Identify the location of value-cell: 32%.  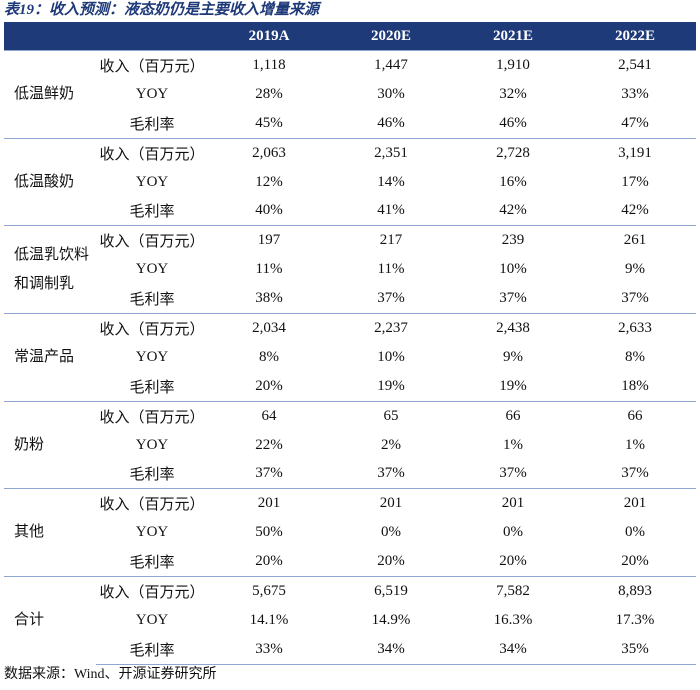
(513, 93).